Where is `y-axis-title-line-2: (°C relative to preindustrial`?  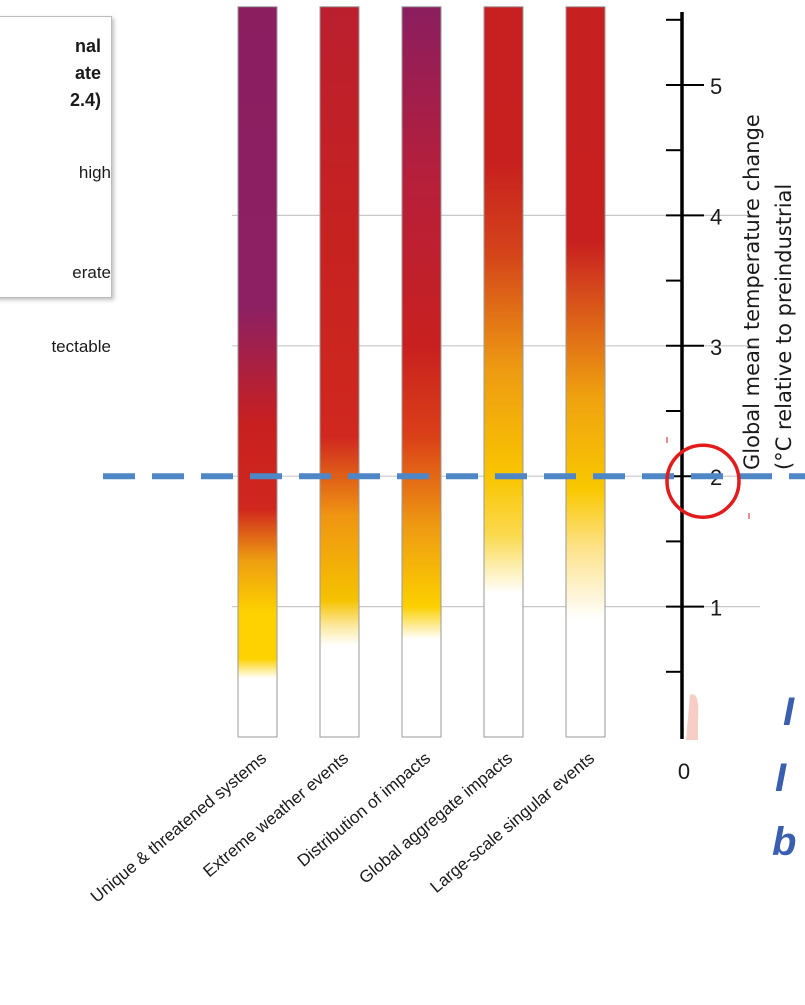
y-axis-title-line-2: (°C relative to preindustrial is located at coordinates (784, 327).